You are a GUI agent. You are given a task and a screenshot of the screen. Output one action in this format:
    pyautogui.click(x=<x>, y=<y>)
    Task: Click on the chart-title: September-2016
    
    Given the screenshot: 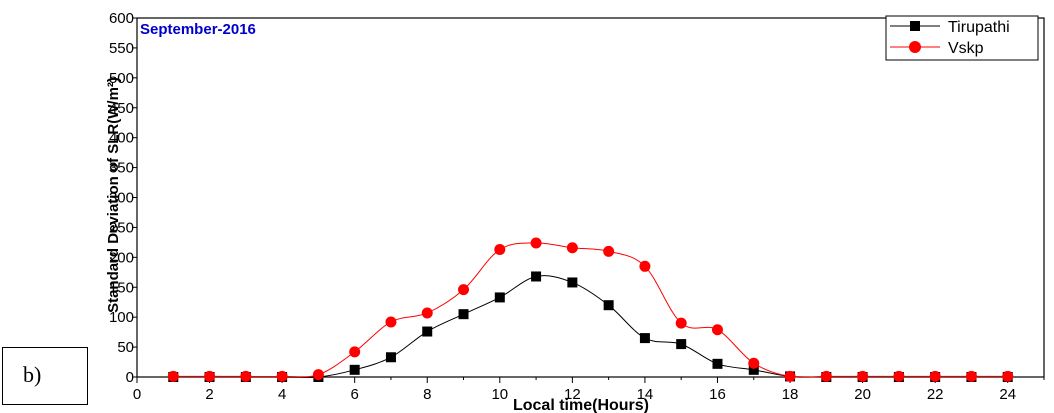 What is the action you would take?
    pyautogui.click(x=198, y=29)
    